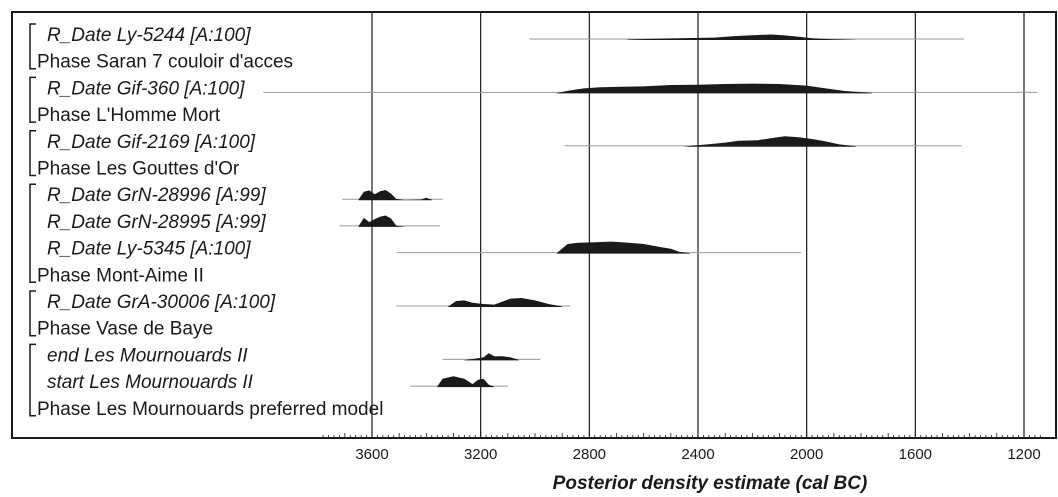  I want to click on tick-label: 2800, so click(589, 454).